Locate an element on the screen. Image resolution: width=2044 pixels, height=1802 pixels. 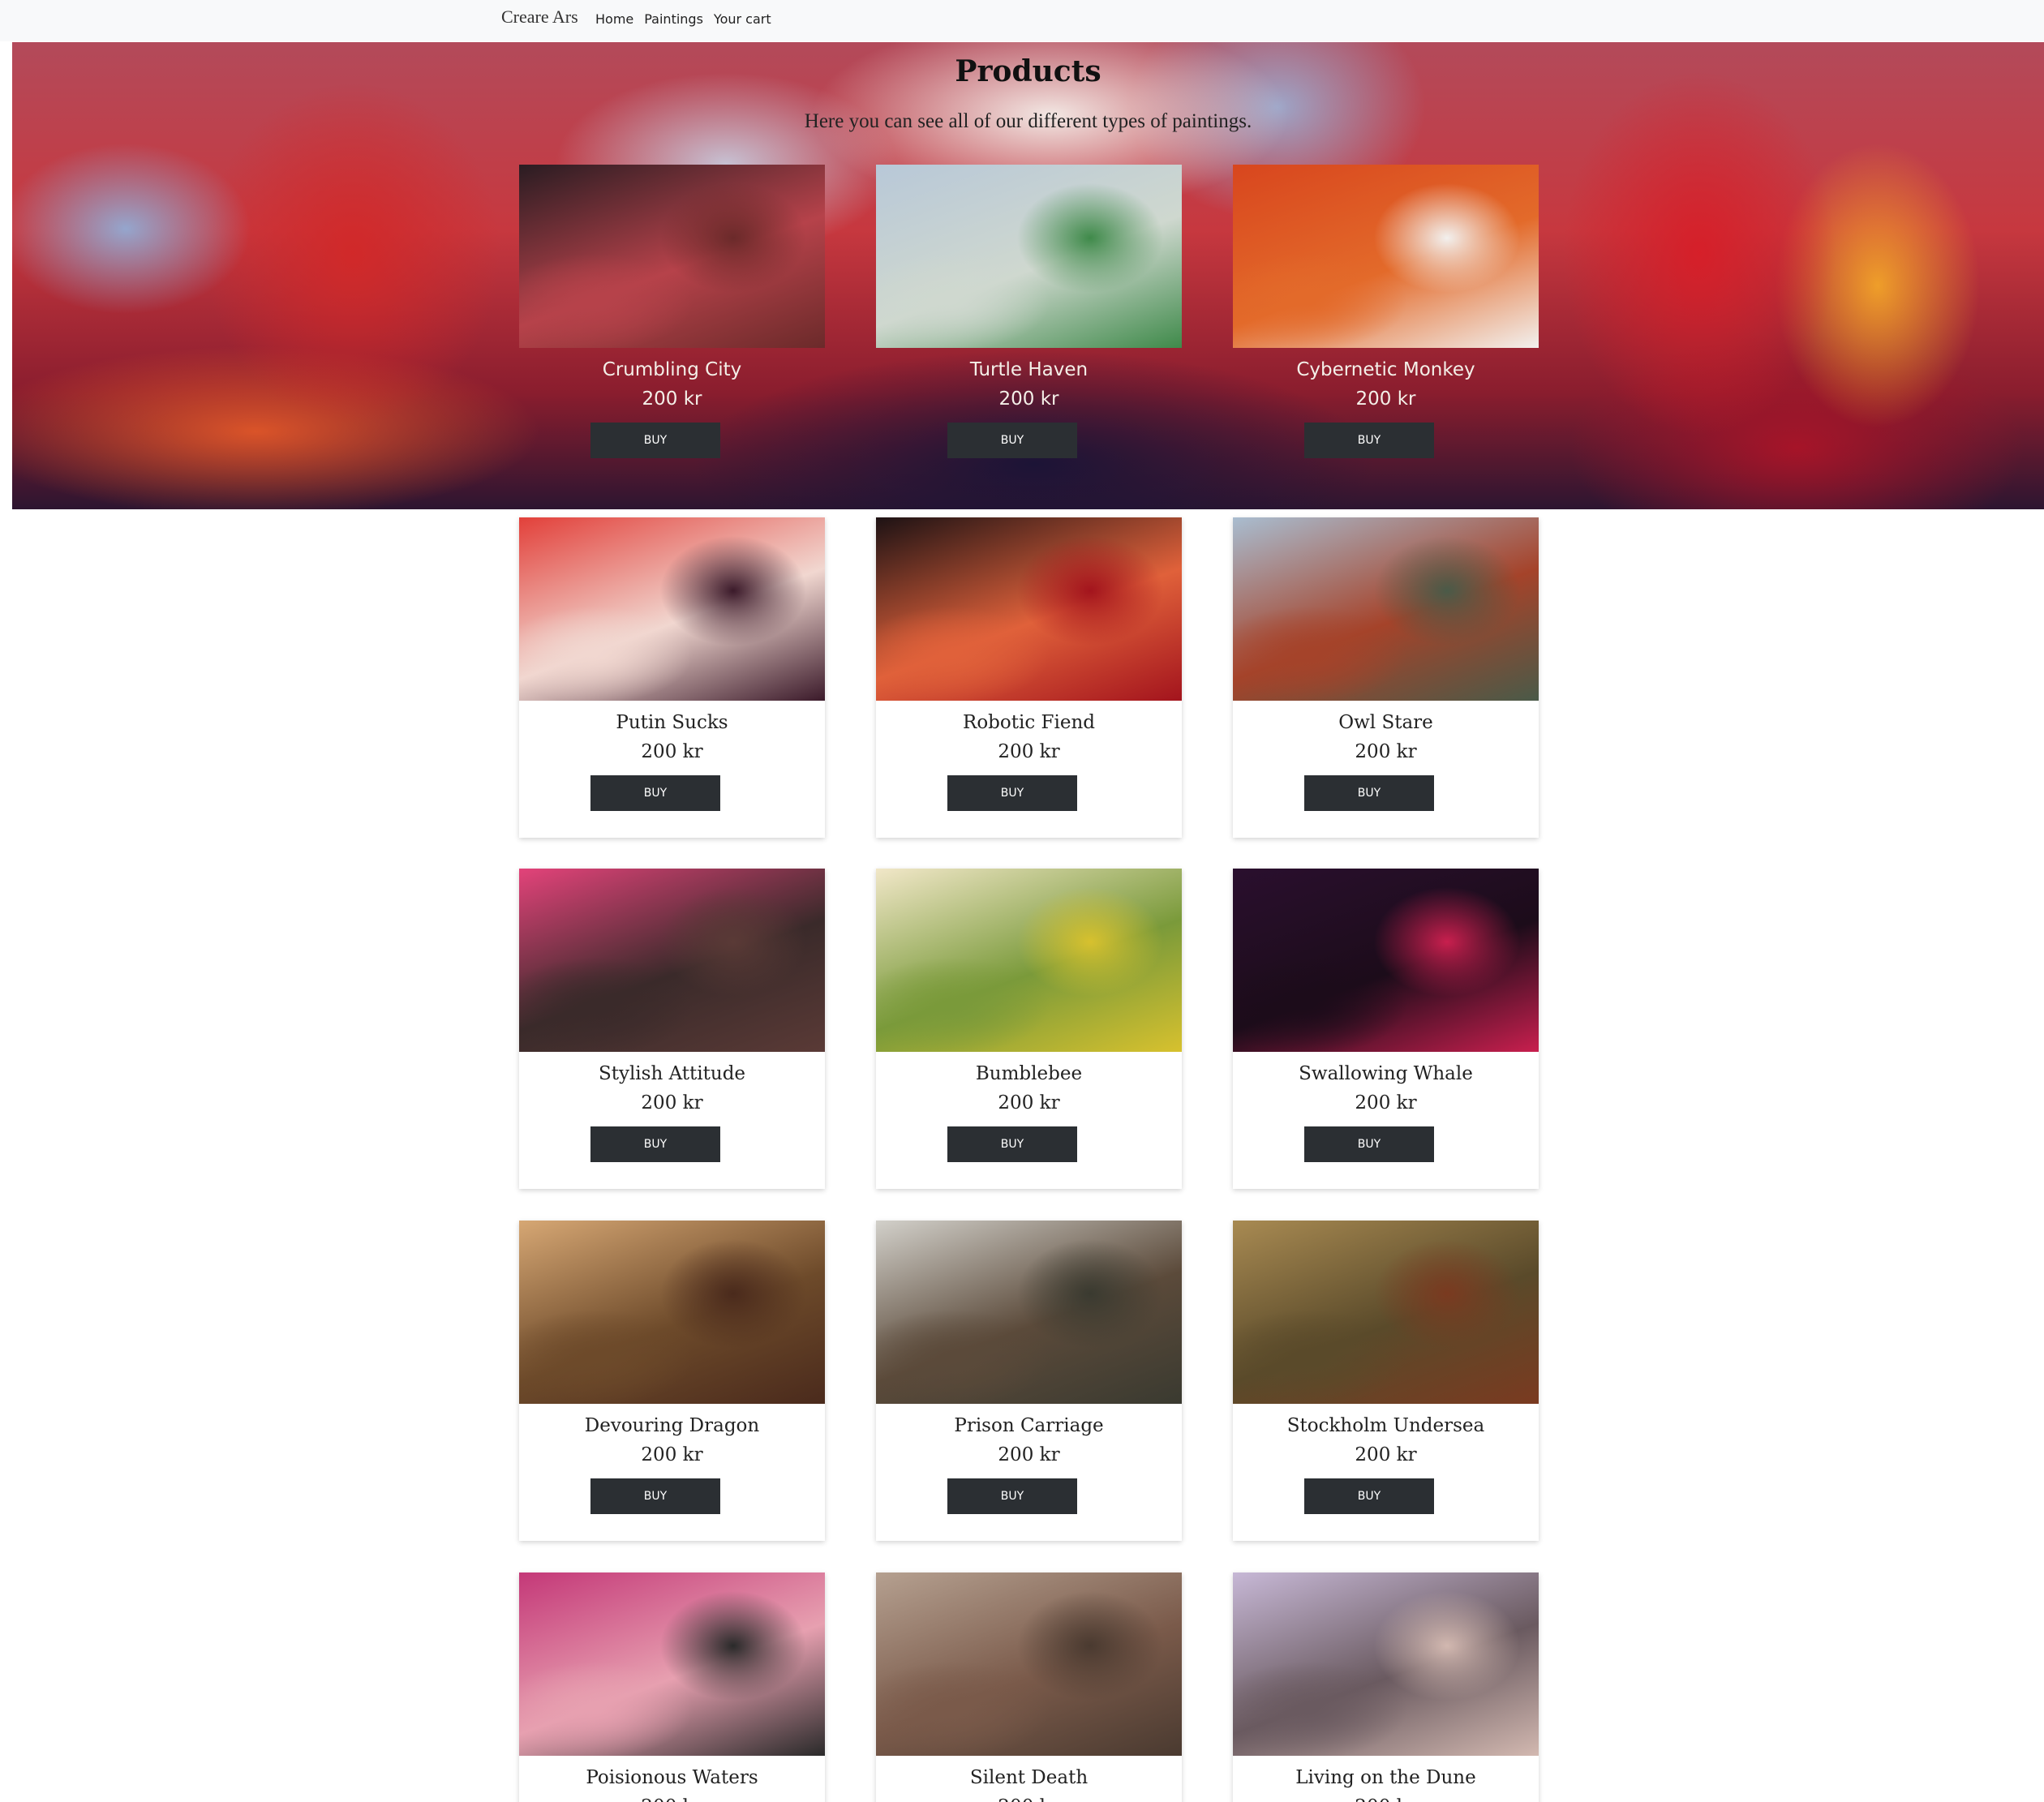
product-title: Bumblebee is located at coordinates (1029, 1073).